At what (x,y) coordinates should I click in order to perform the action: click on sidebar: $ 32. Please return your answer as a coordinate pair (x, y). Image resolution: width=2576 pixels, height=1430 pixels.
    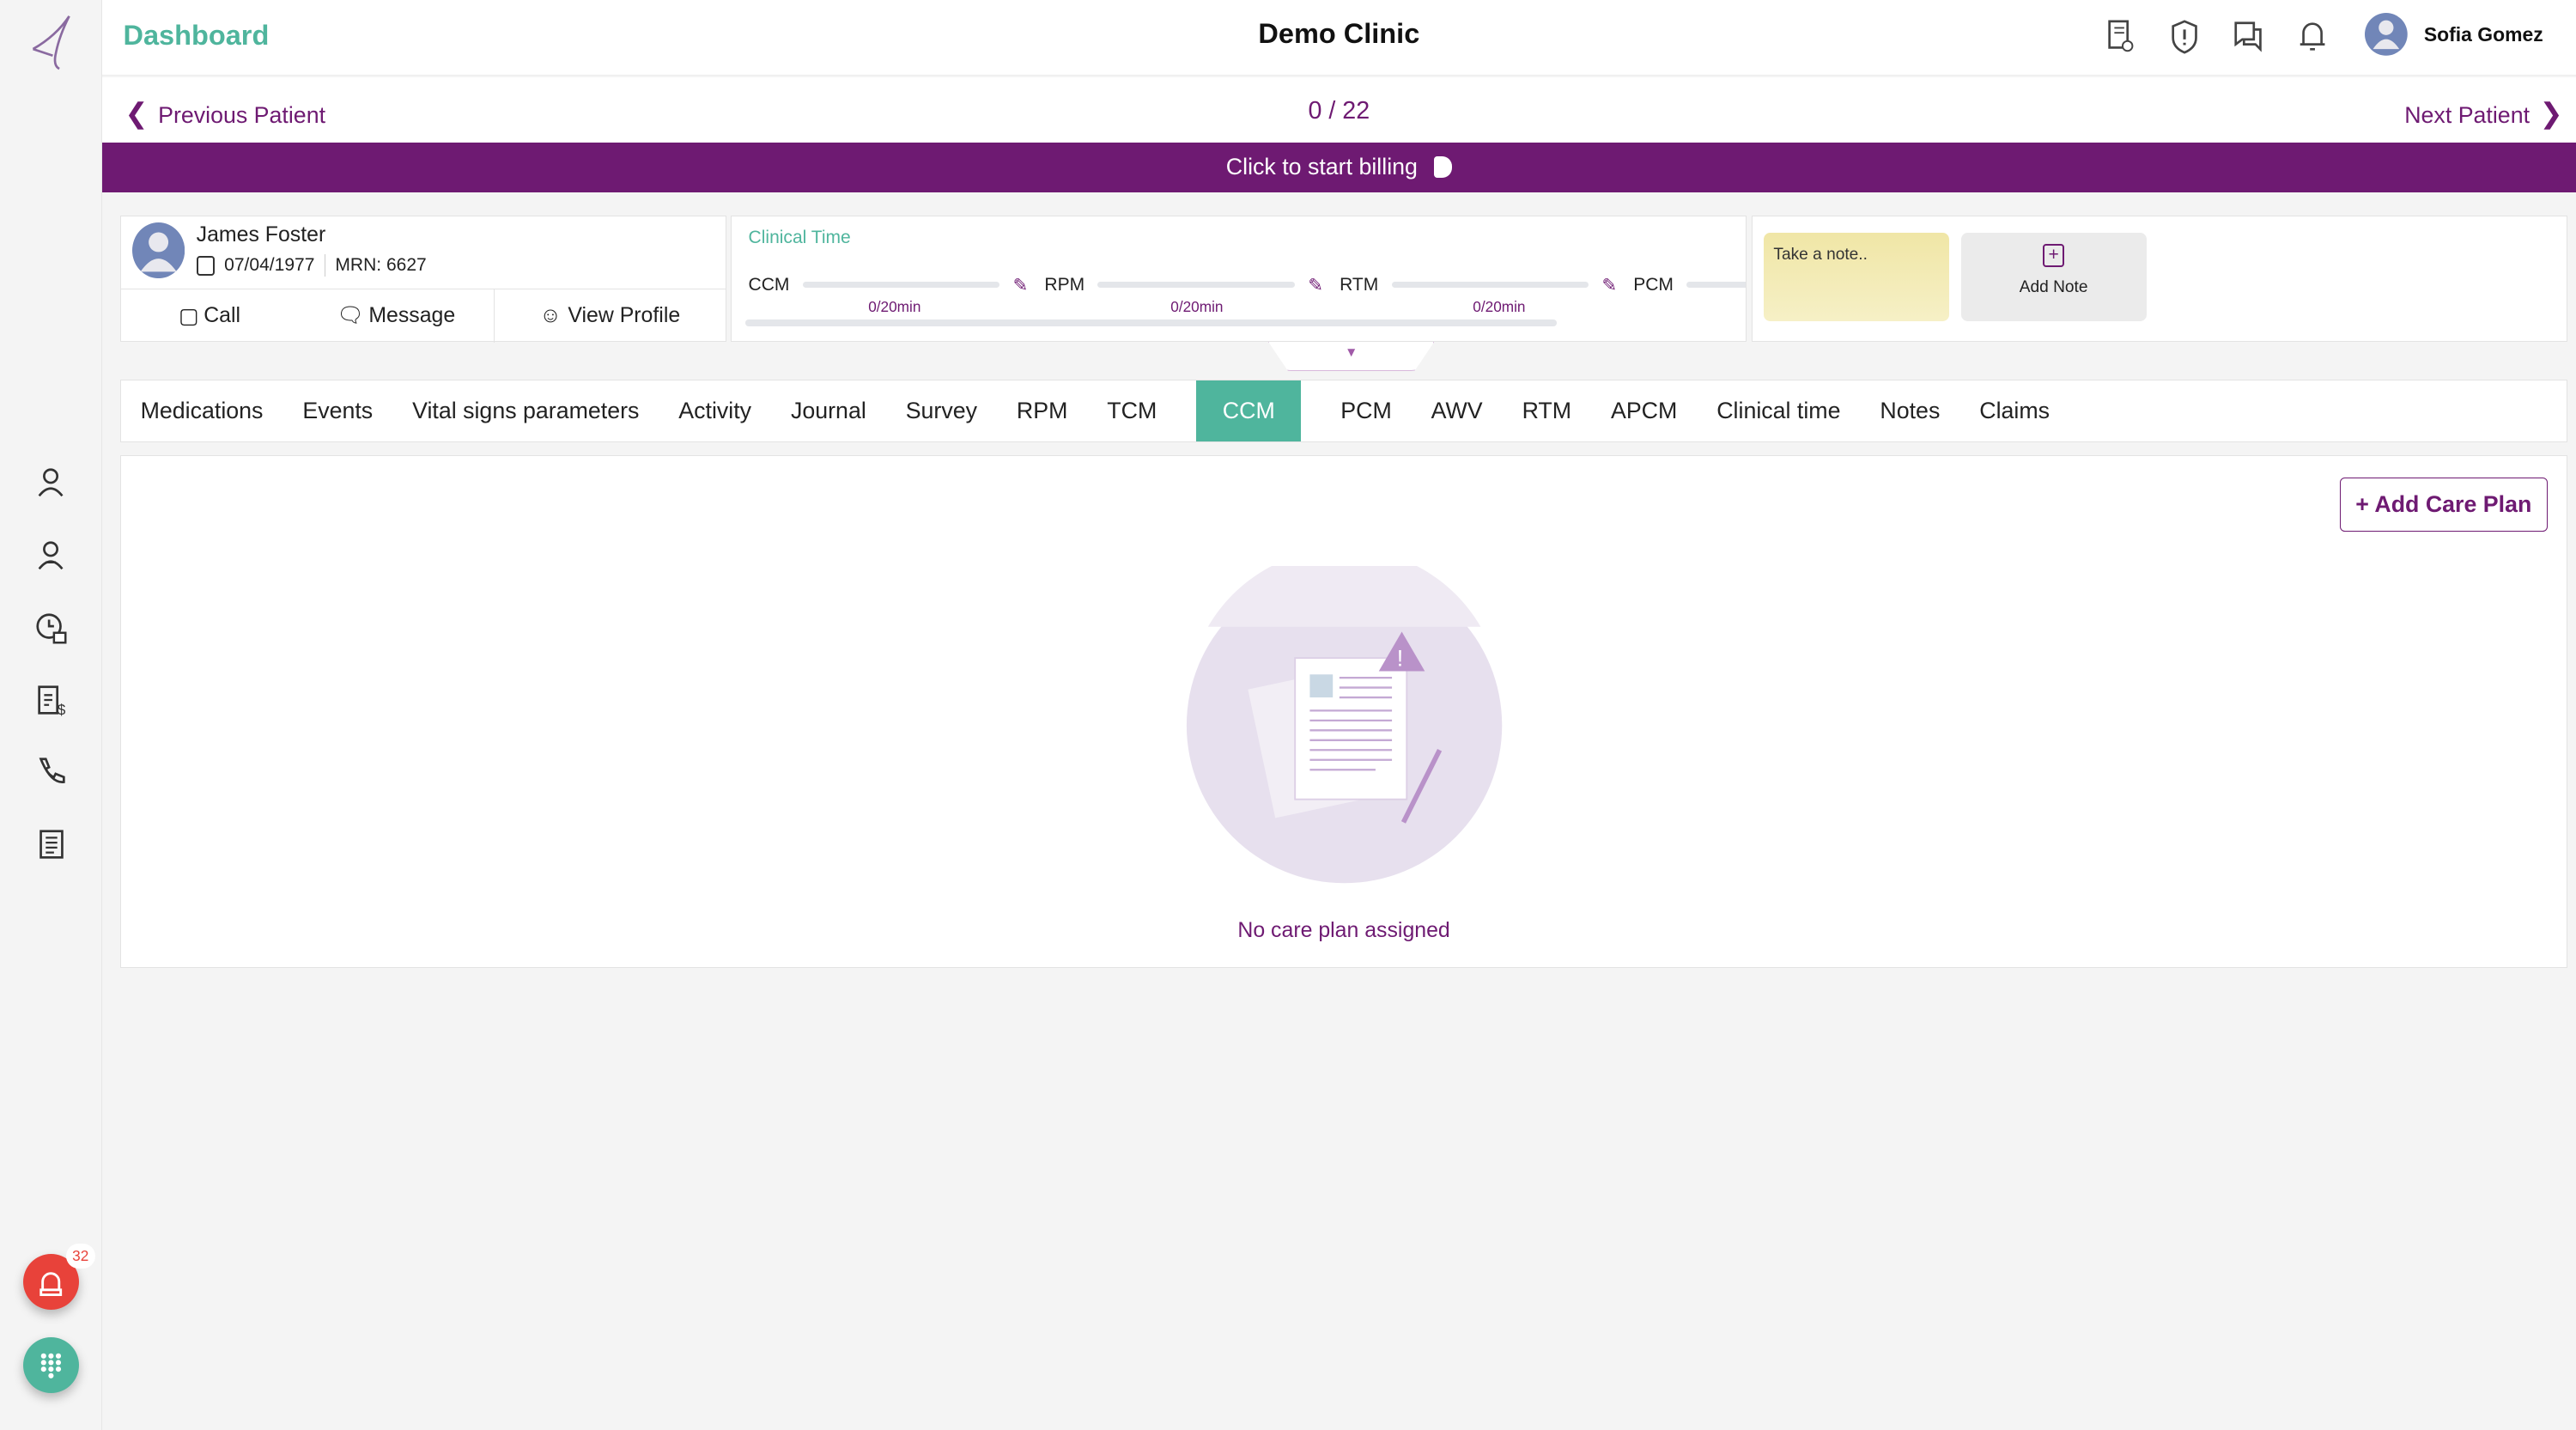
    Looking at the image, I should click on (51, 715).